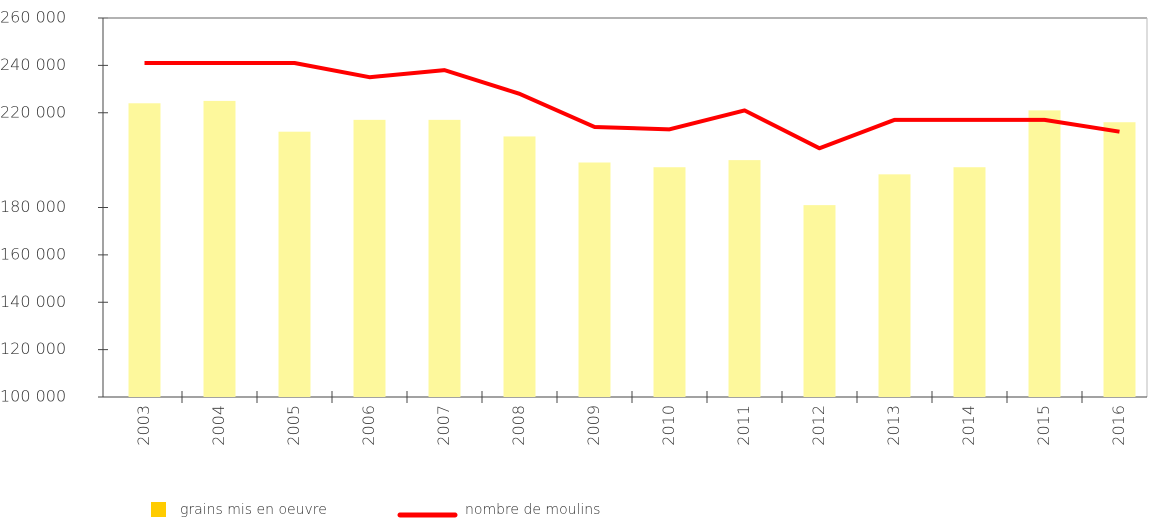  Describe the element at coordinates (218, 425) in the screenshot. I see `x-tick-label: 2004` at that location.